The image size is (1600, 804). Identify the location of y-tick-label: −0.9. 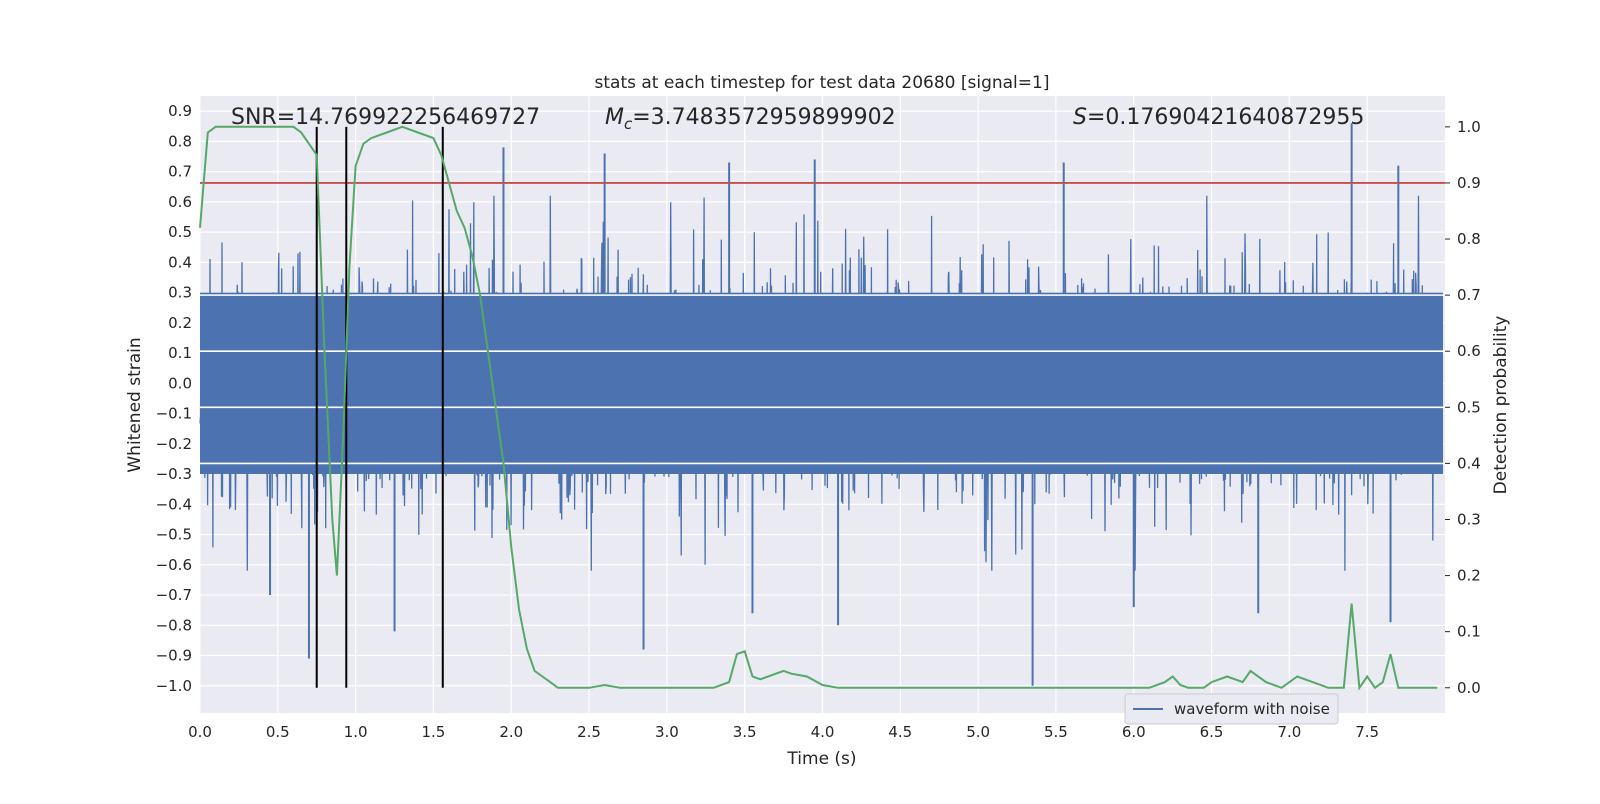
(174, 656).